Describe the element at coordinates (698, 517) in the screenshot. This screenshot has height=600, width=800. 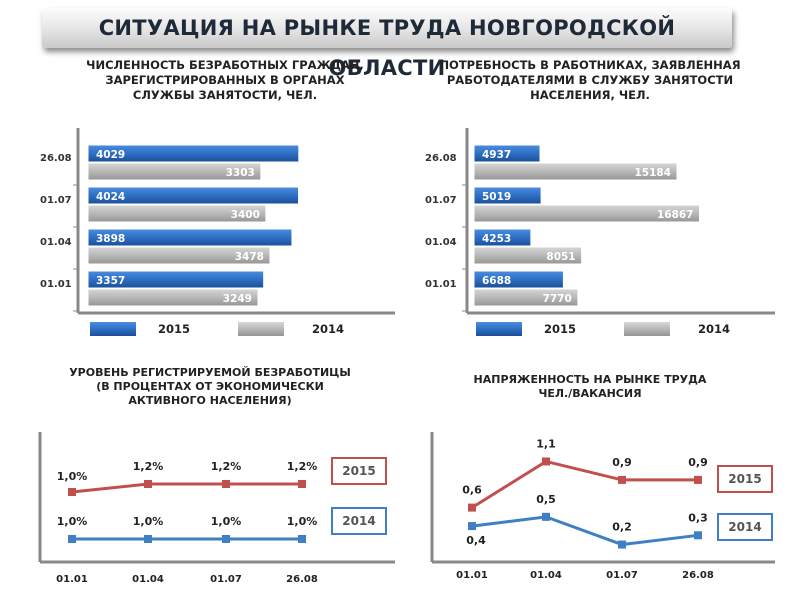
I see `data-label: 0,3` at that location.